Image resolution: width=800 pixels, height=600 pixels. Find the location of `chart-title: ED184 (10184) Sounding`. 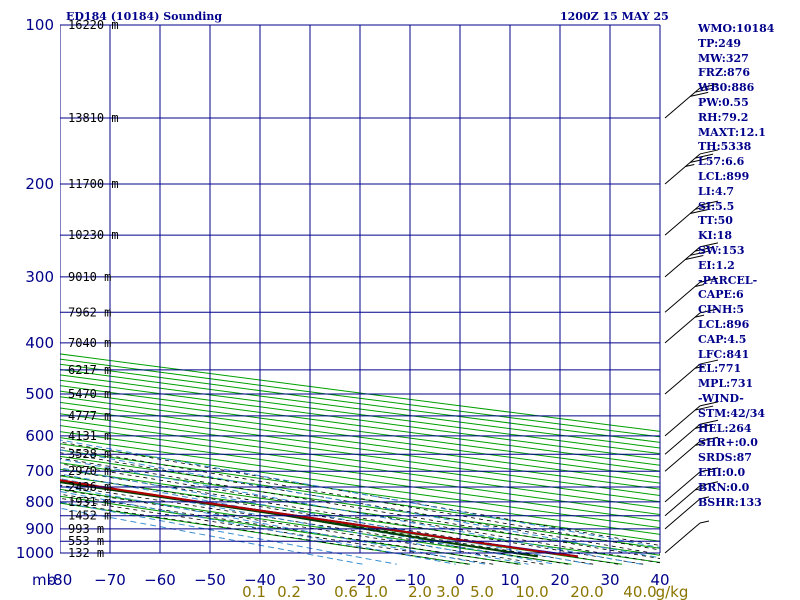

chart-title: ED184 (10184) Sounding is located at coordinates (144, 16).